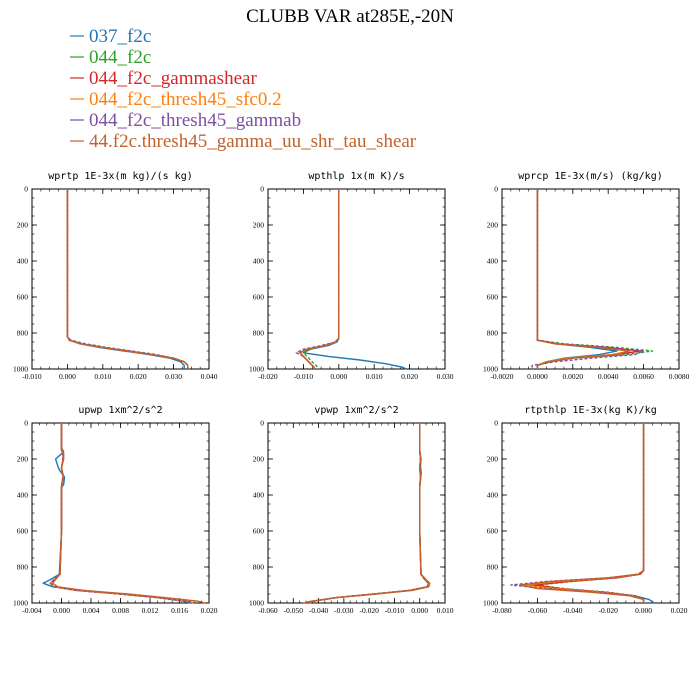 The height and width of the screenshot is (700, 700). I want to click on x-tick-label: -0.050, so click(294, 610).